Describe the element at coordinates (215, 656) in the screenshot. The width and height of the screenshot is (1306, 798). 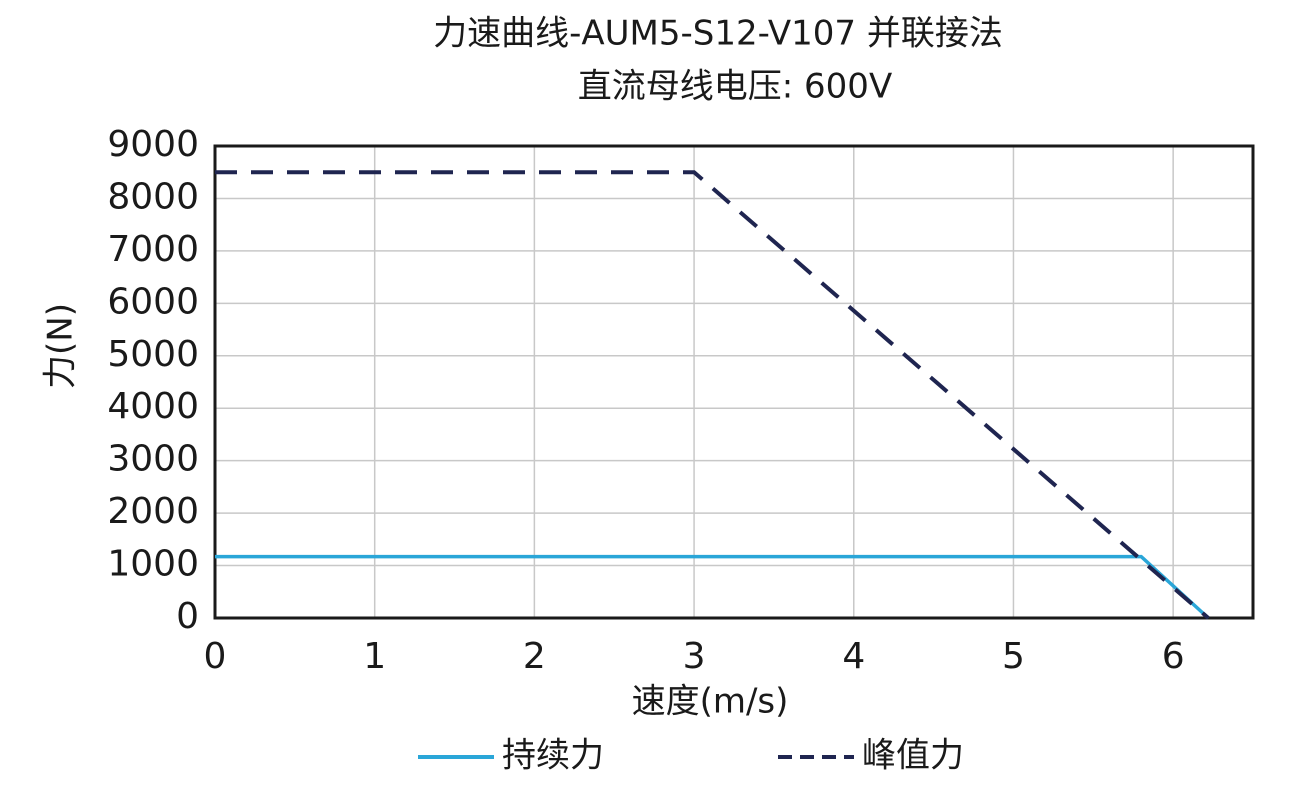
I see `x-tick-label: 0` at that location.